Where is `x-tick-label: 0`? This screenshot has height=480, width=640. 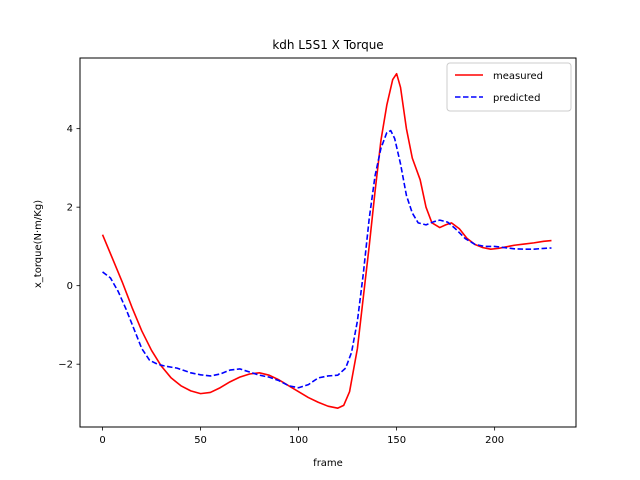 x-tick-label: 0 is located at coordinates (102, 440).